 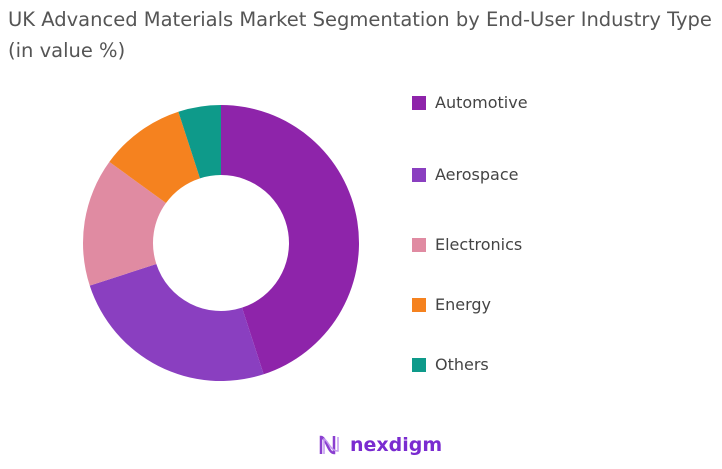 I want to click on legend-label: Electronics, so click(x=479, y=244).